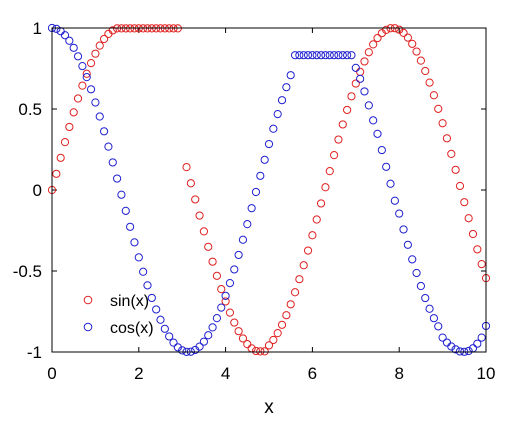 This screenshot has height=435, width=522. Describe the element at coordinates (138, 373) in the screenshot. I see `x-tick-label: 2` at that location.